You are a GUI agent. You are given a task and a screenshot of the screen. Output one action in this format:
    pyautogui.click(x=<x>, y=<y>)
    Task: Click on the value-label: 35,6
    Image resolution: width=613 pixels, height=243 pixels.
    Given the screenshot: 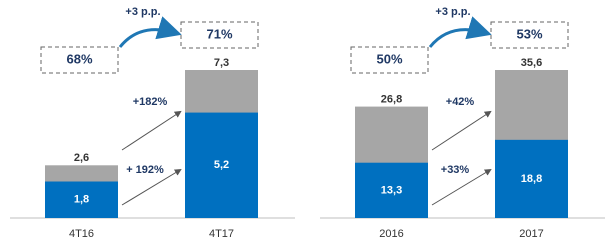 What is the action you would take?
    pyautogui.click(x=531, y=63)
    